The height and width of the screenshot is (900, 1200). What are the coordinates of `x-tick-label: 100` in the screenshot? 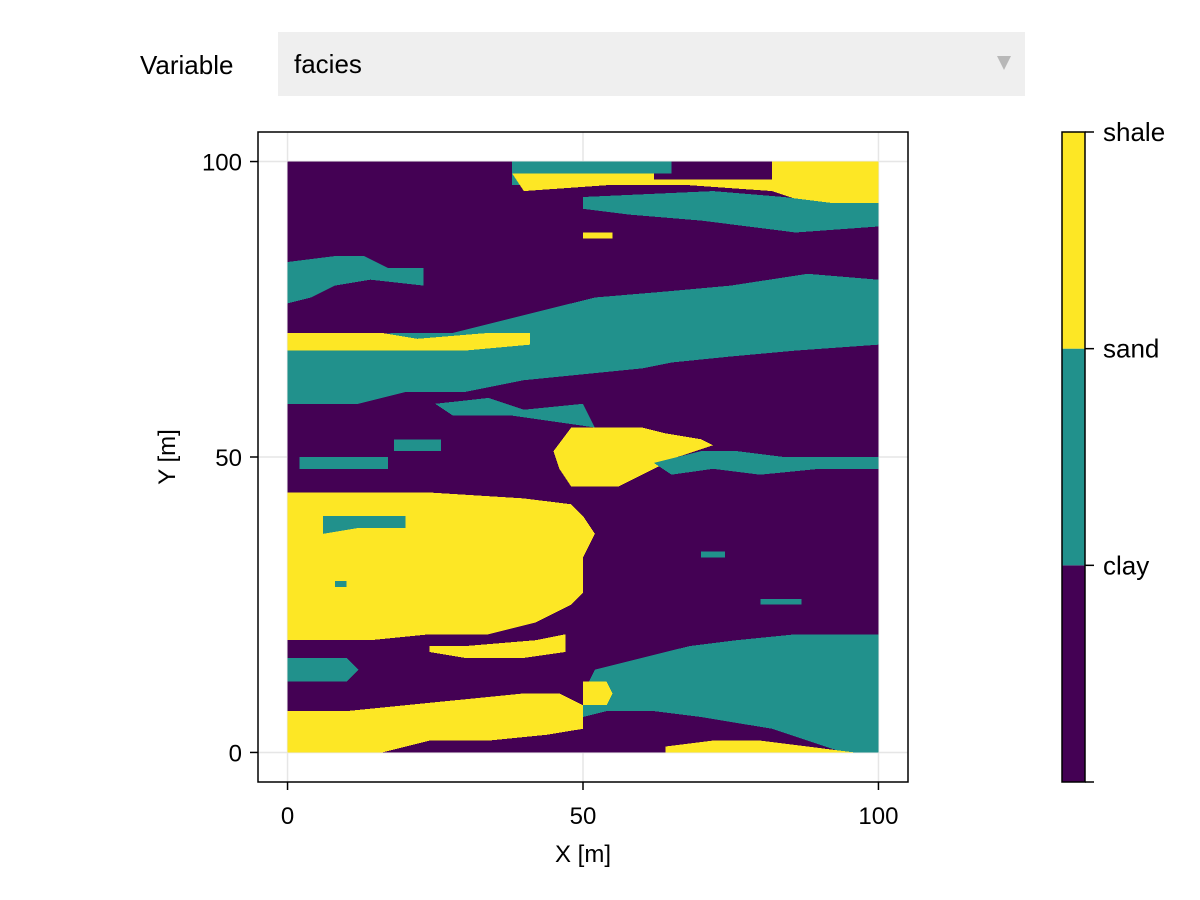 It's located at (878, 816).